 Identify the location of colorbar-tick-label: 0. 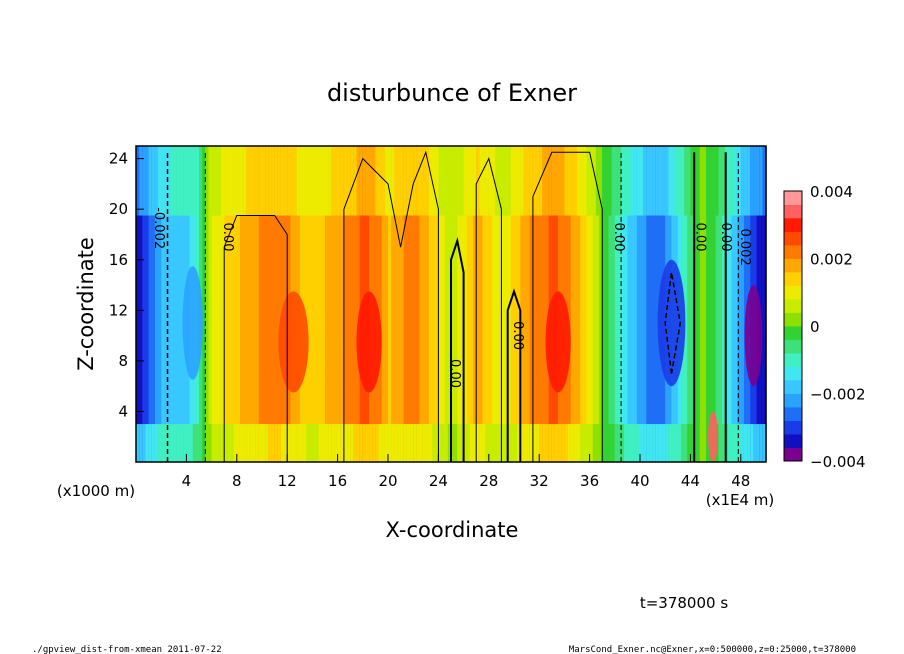
(815, 327).